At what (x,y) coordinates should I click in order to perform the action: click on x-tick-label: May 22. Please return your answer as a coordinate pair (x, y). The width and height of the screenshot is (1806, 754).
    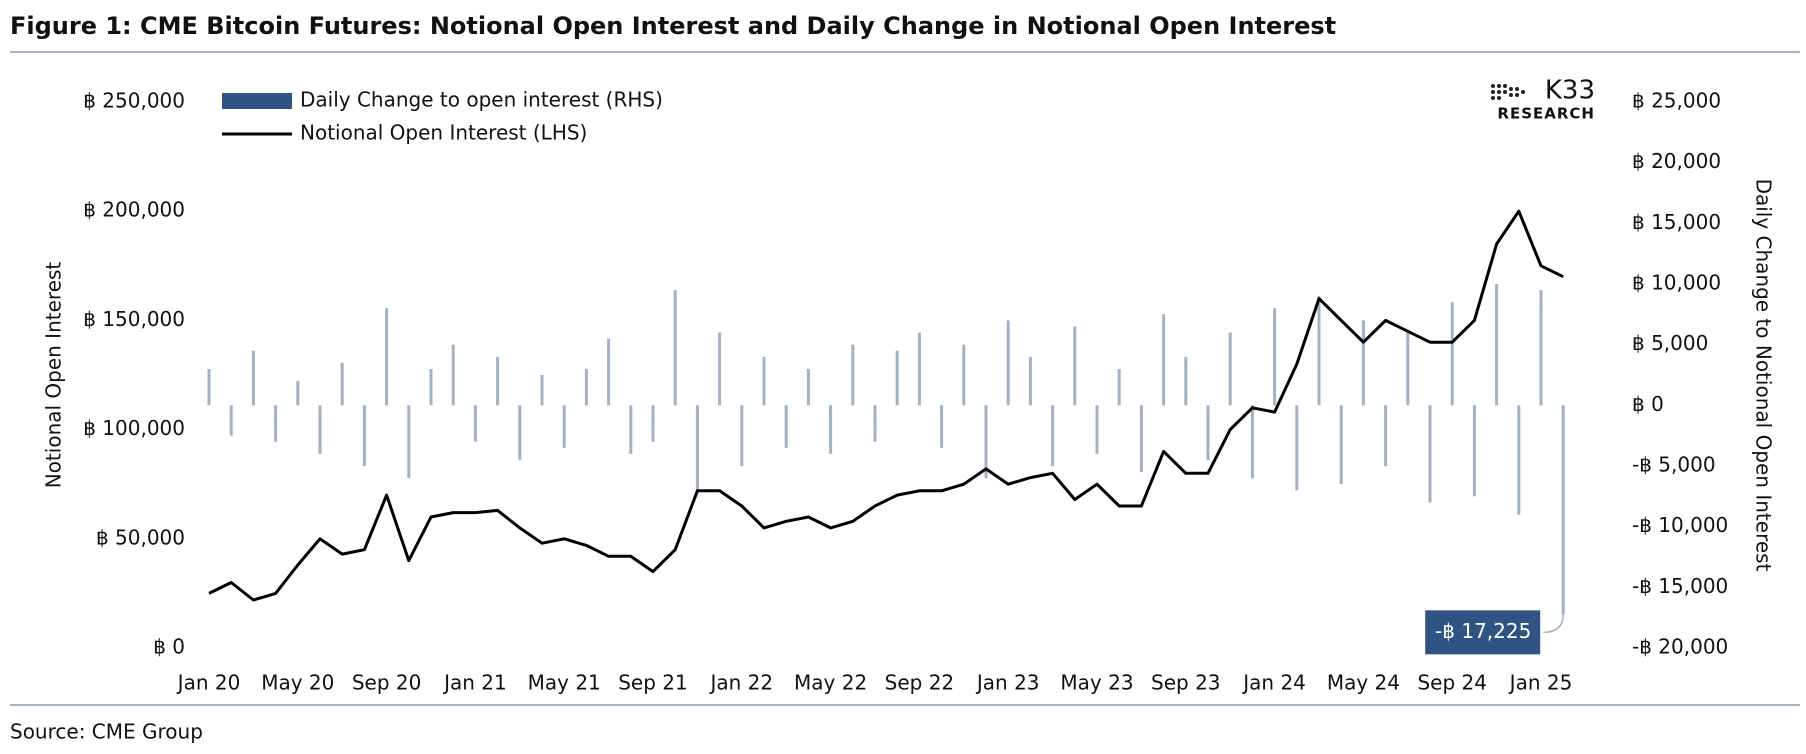
    Looking at the image, I should click on (830, 683).